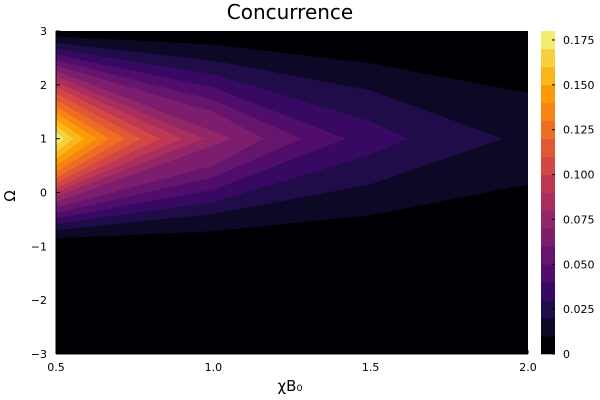  I want to click on colorbar-tick-label: 0.050, so click(579, 264).